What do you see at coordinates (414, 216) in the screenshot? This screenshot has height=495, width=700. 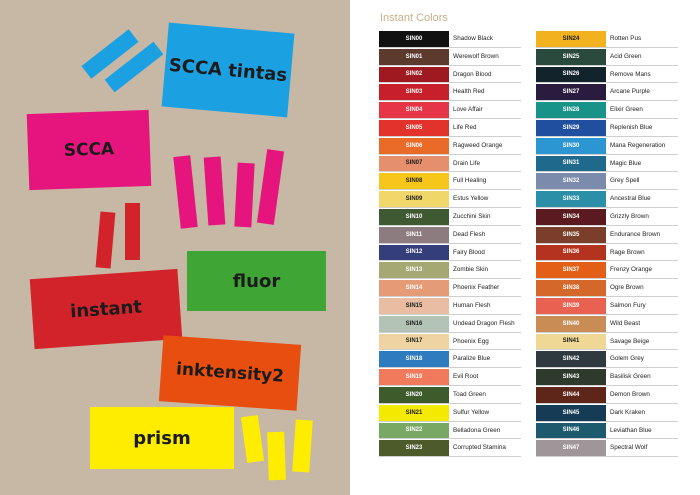 I see `color-swatch: SIN10` at bounding box center [414, 216].